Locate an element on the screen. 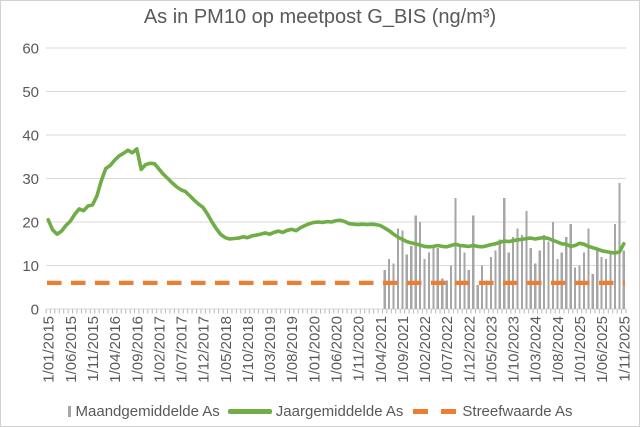  x-tick-label: 1/09/2016 is located at coordinates (137, 349).